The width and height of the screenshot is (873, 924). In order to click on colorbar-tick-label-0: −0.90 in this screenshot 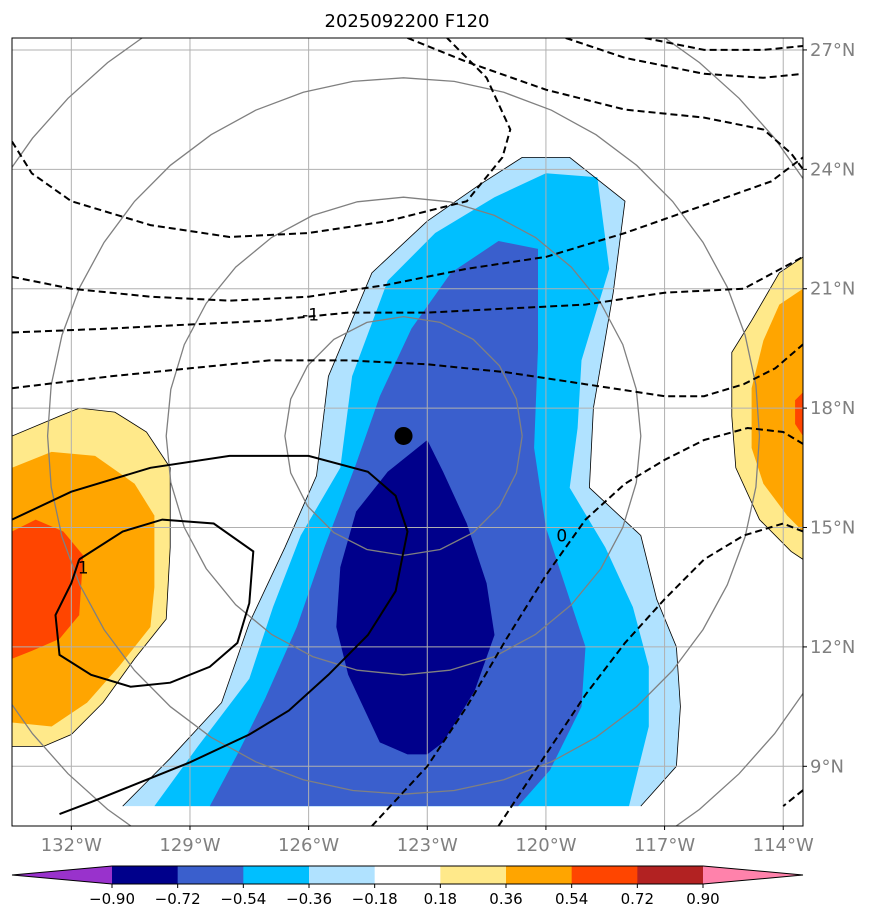, I will do `click(112, 899)`.